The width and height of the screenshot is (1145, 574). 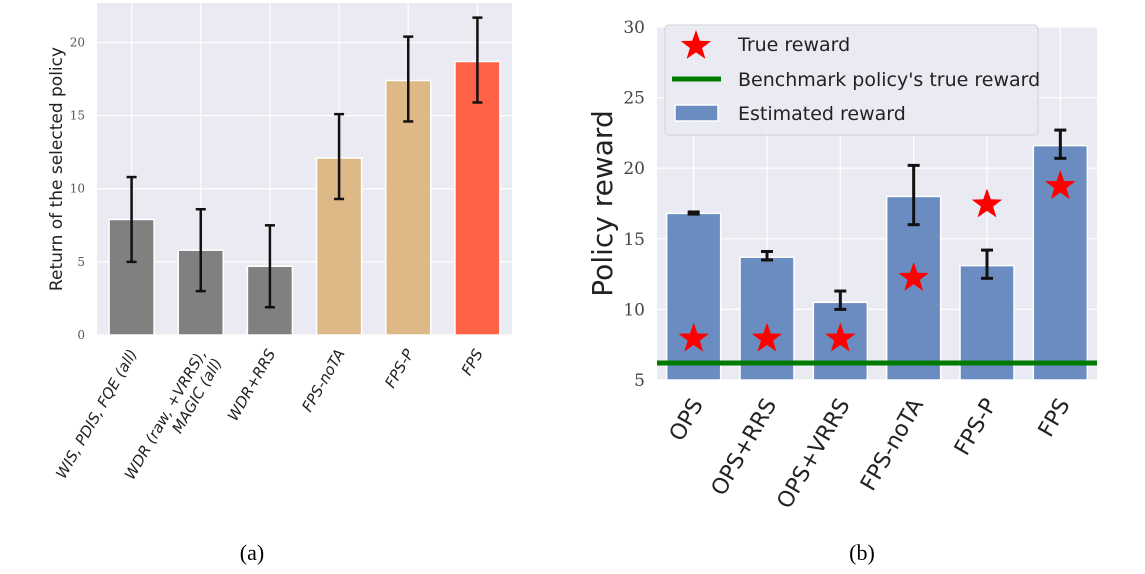 I want to click on panel-label-a: (a), so click(x=252, y=552).